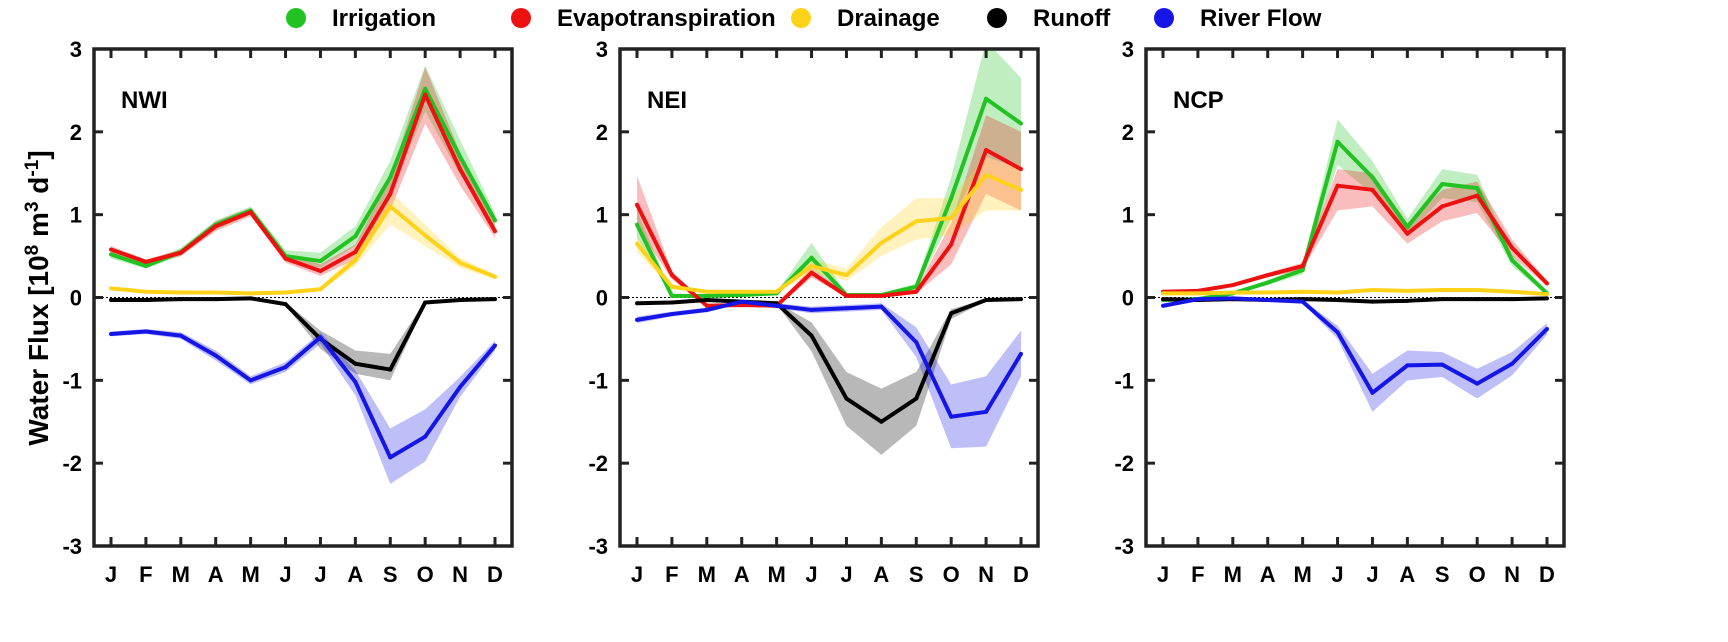 This screenshot has height=642, width=1728. What do you see at coordinates (667, 100) in the screenshot?
I see `panel-label: NEI` at bounding box center [667, 100].